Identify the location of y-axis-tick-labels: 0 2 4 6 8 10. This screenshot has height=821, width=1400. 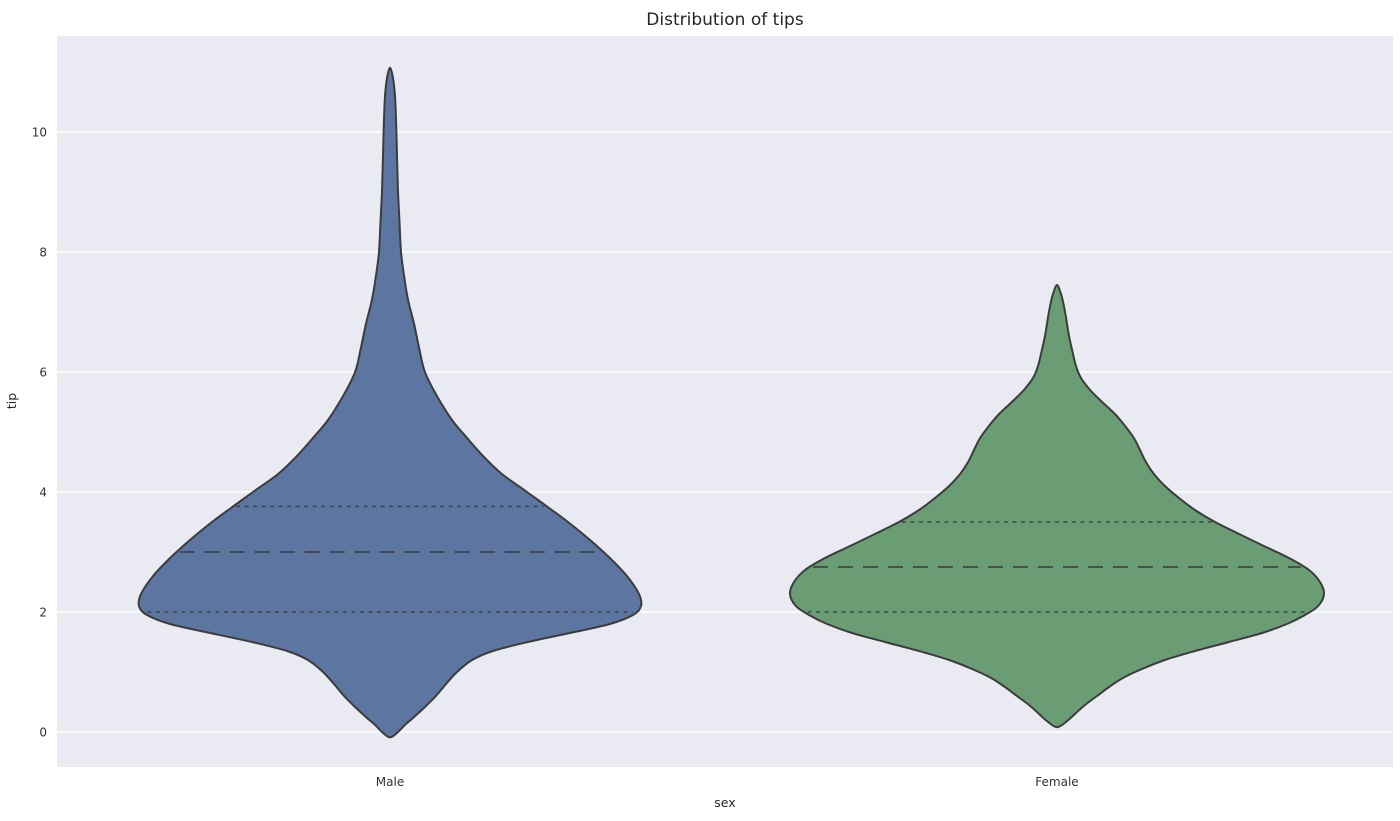
(39, 433).